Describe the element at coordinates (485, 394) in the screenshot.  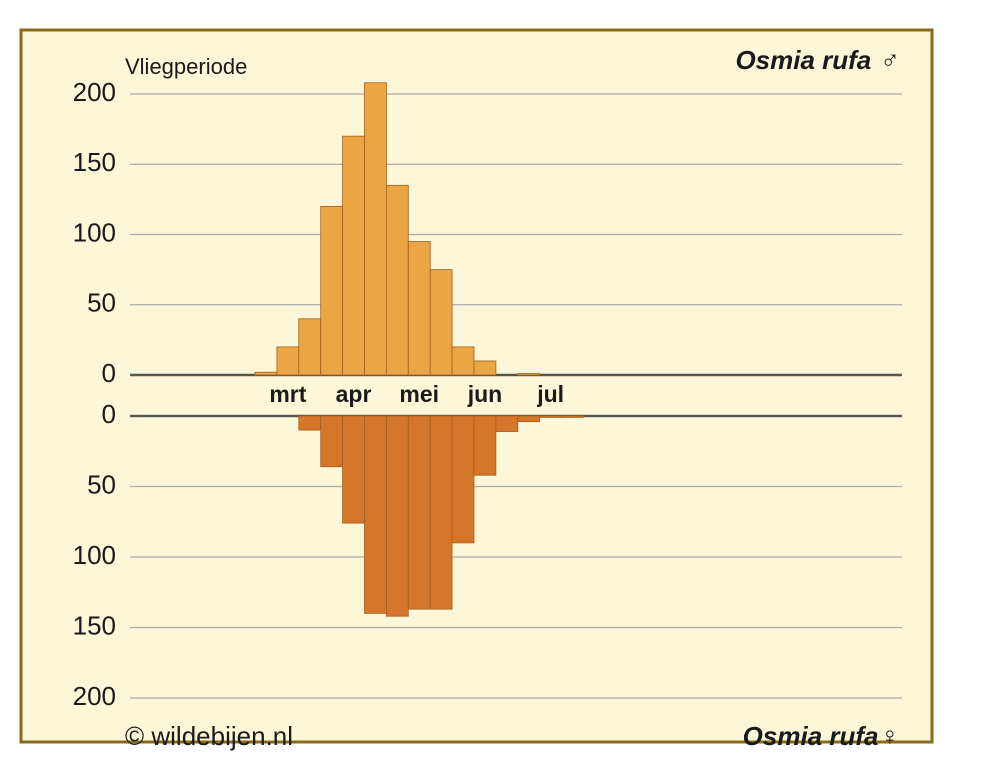
I see `x-tick-label: jun` at that location.